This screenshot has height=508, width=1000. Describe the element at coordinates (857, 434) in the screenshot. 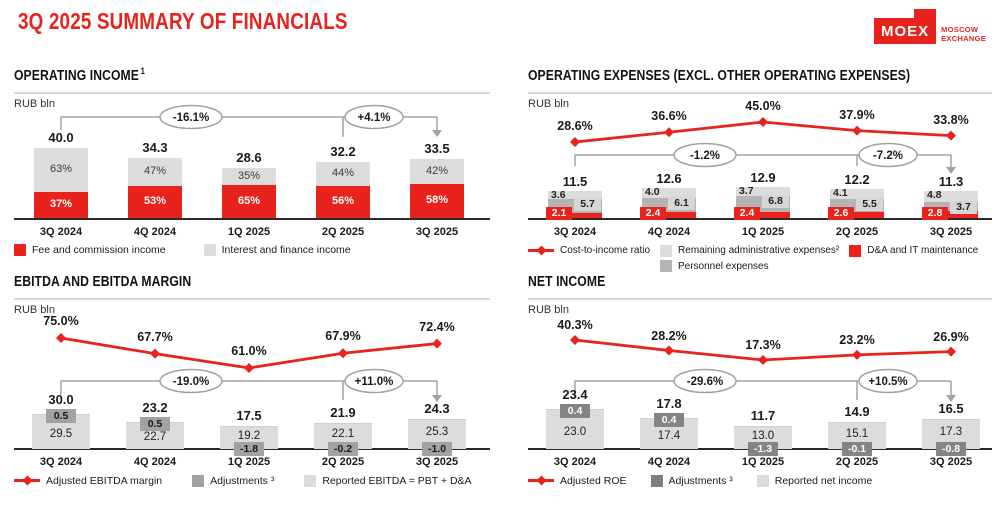

I see `reported-value-label: 15.1` at that location.